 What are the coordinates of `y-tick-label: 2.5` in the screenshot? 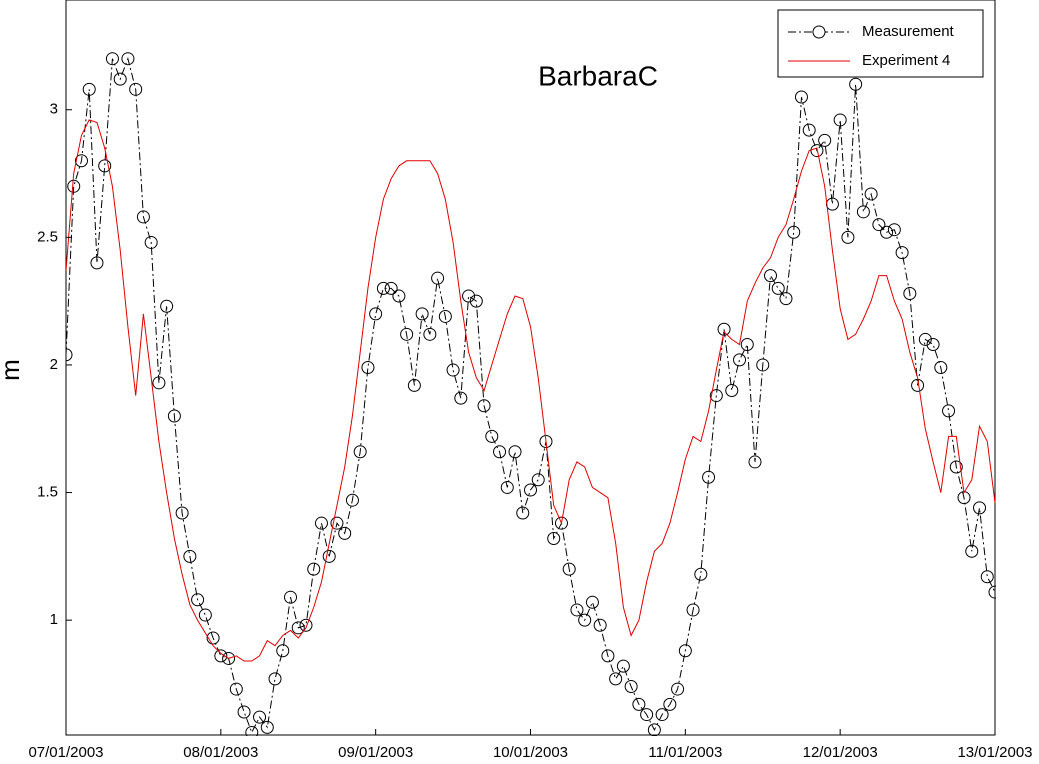 It's located at (47, 236).